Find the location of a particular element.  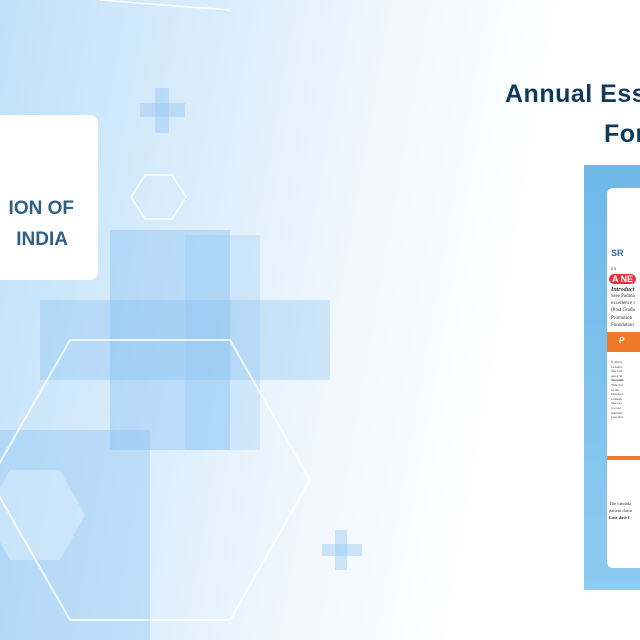

heading-line1: Annual Ess is located at coordinates (572, 94).